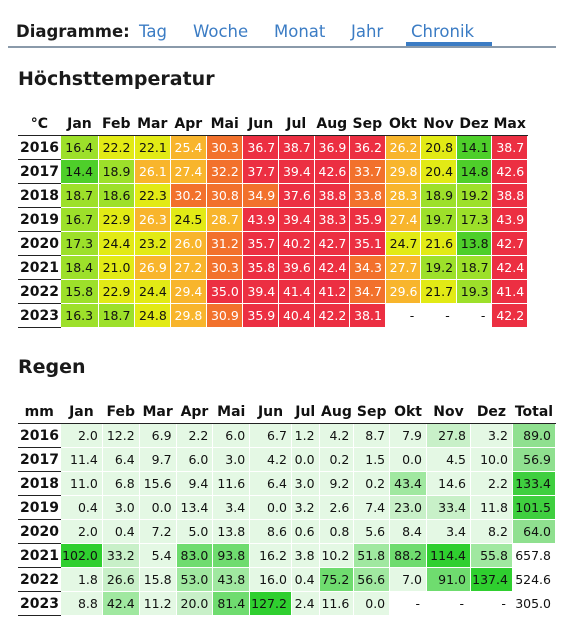 The height and width of the screenshot is (637, 570). I want to click on rain-cell: 33.4, so click(448, 507).